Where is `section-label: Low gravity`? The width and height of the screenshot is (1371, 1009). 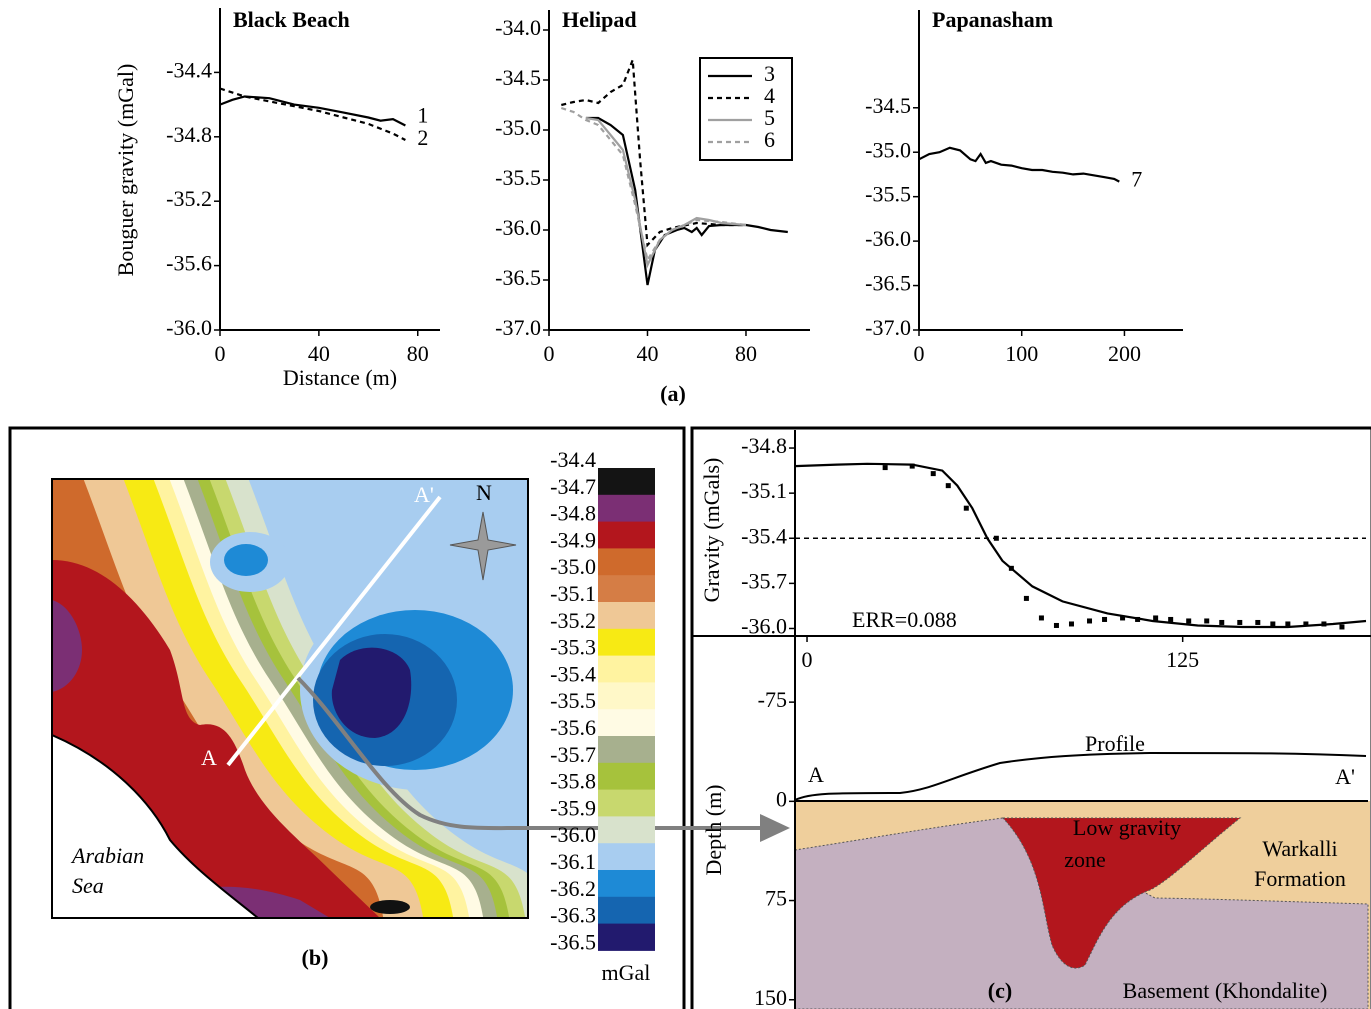 section-label: Low gravity is located at coordinates (1127, 827).